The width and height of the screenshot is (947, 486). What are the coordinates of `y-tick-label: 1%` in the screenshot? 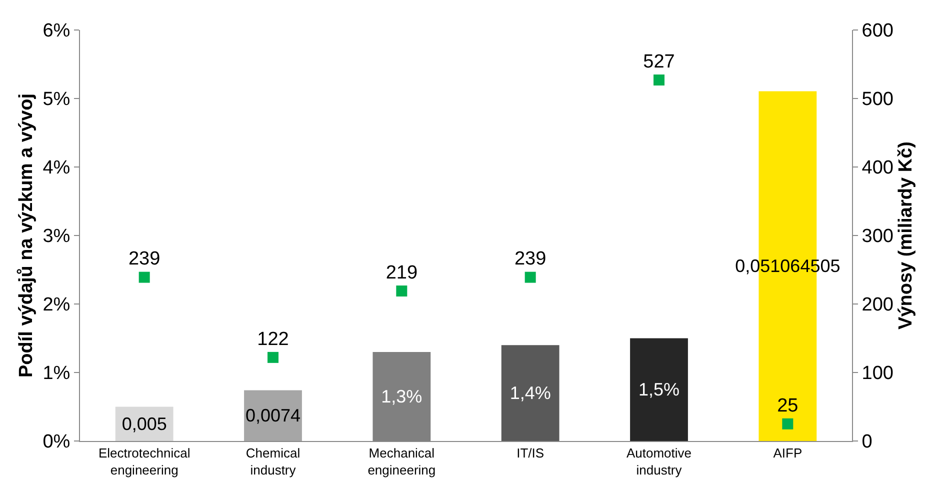 It's located at (56, 373).